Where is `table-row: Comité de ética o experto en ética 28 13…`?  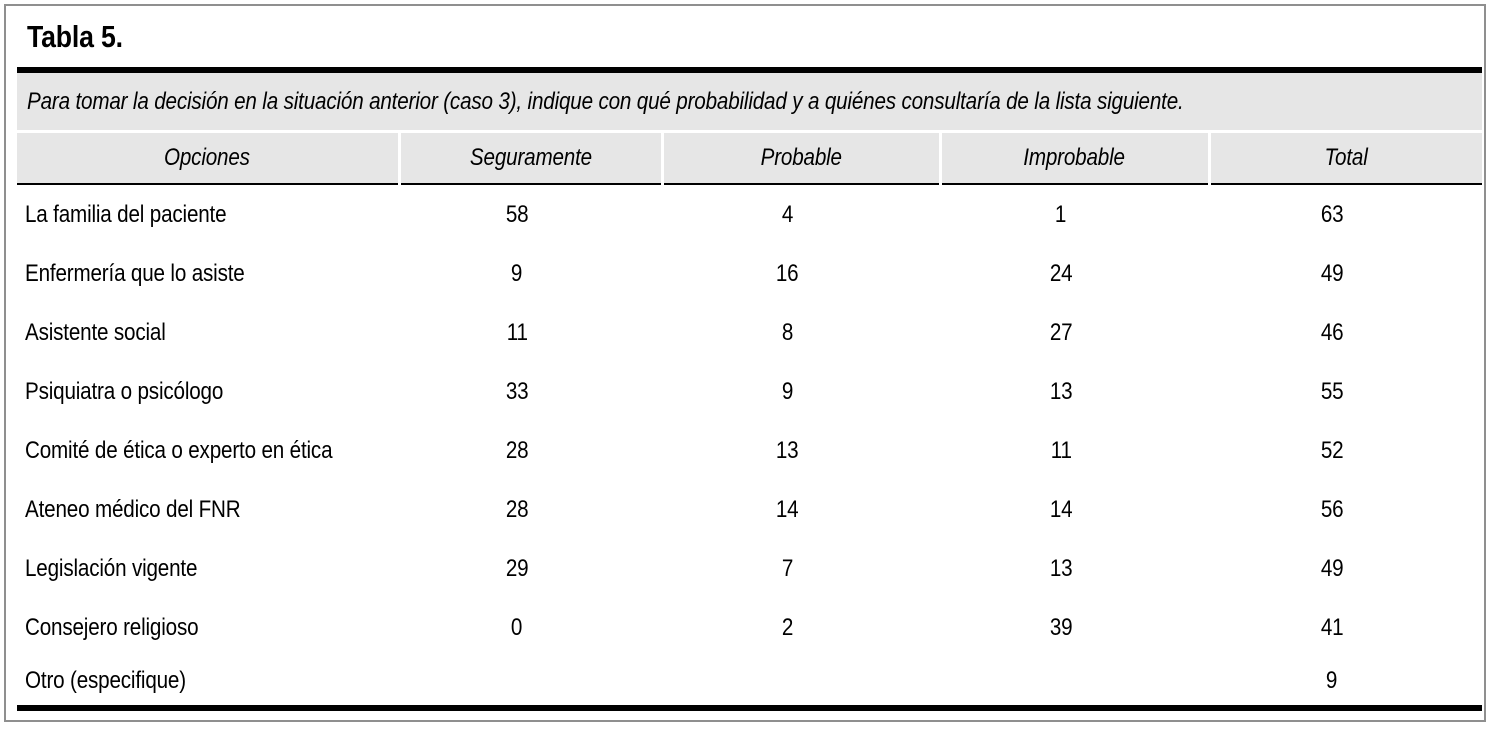 table-row: Comité de ética o experto en ética 28 13… is located at coordinates (749, 450).